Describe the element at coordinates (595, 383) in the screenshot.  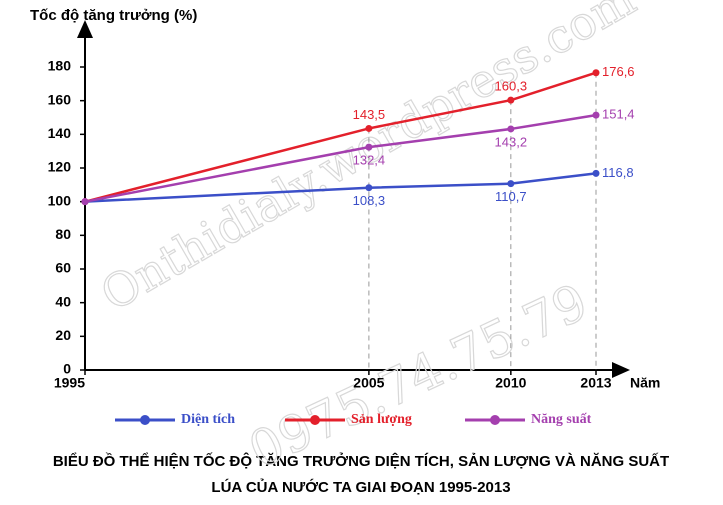
I see `x-tick-label: 2013` at that location.